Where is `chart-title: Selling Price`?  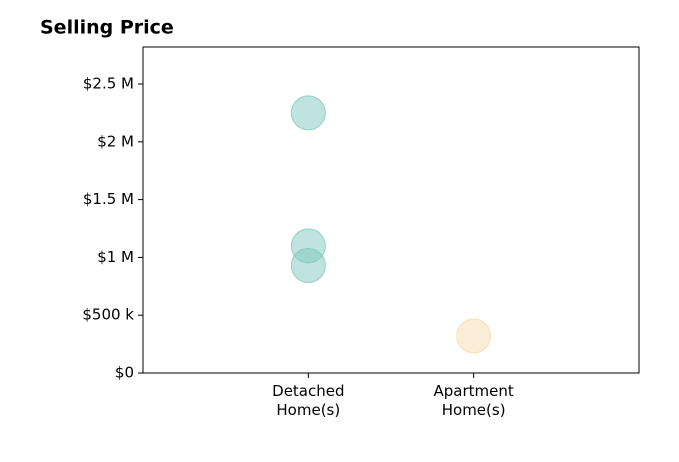
chart-title: Selling Price is located at coordinates (107, 28).